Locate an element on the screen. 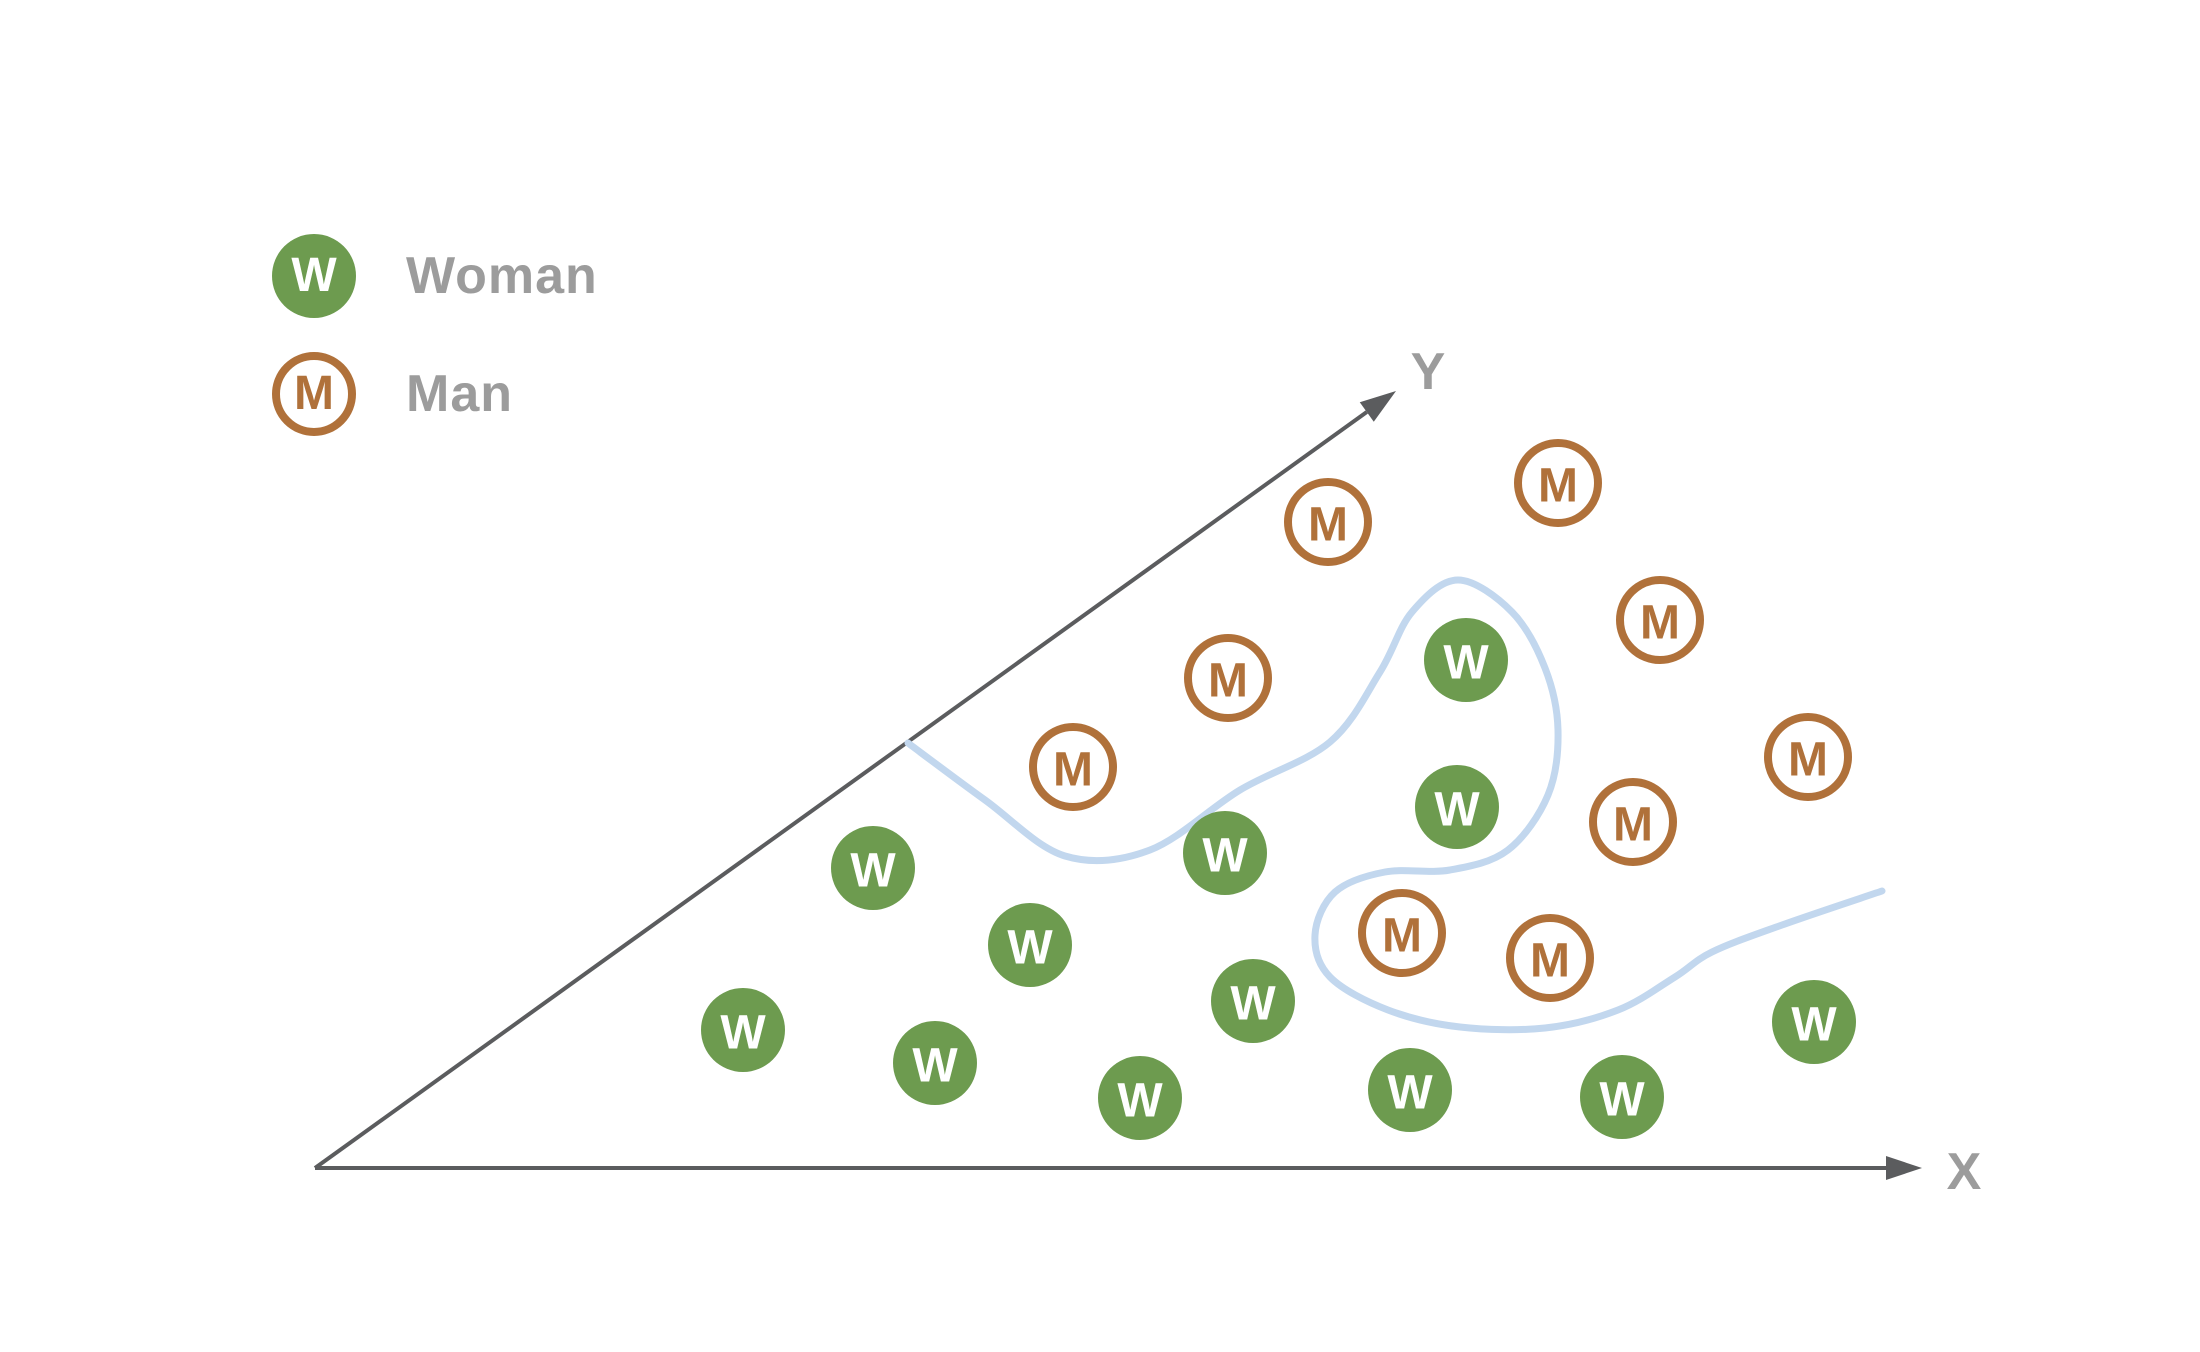  legend-row-woman: W Woman is located at coordinates (435, 276).